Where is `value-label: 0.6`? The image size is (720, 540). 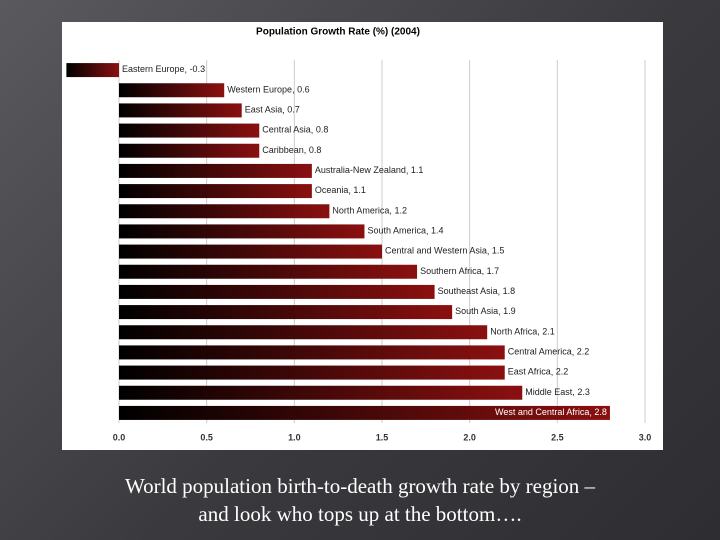 value-label: 0.6 is located at coordinates (303, 90).